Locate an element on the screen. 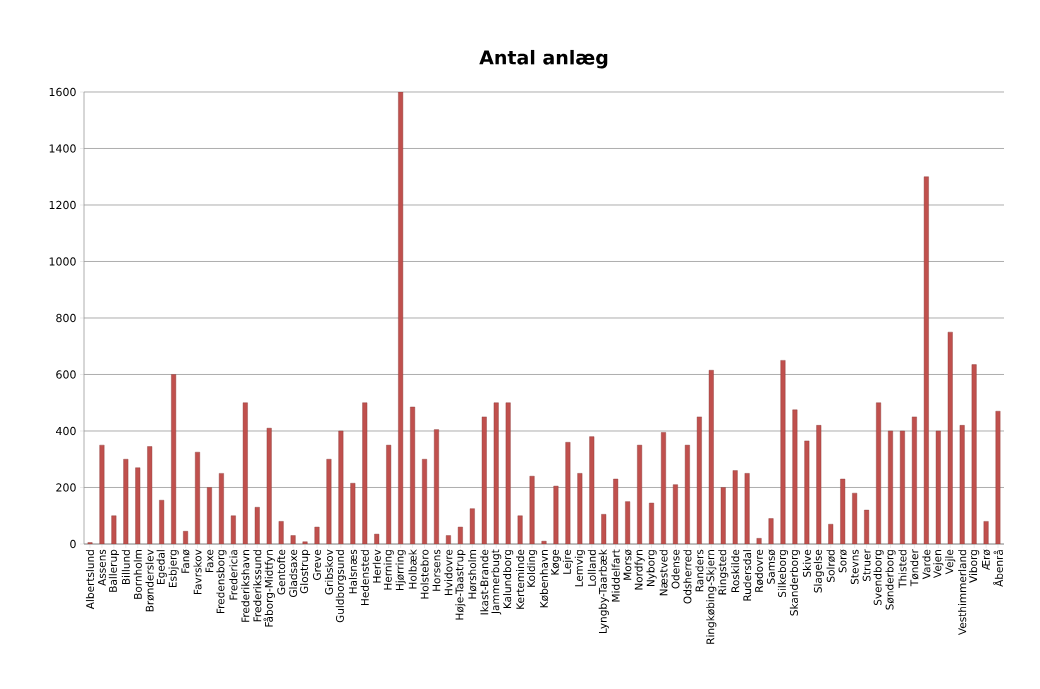 This screenshot has height=689, width=1040. x-tick-label: Ringkøbing-Skjern is located at coordinates (711, 597).